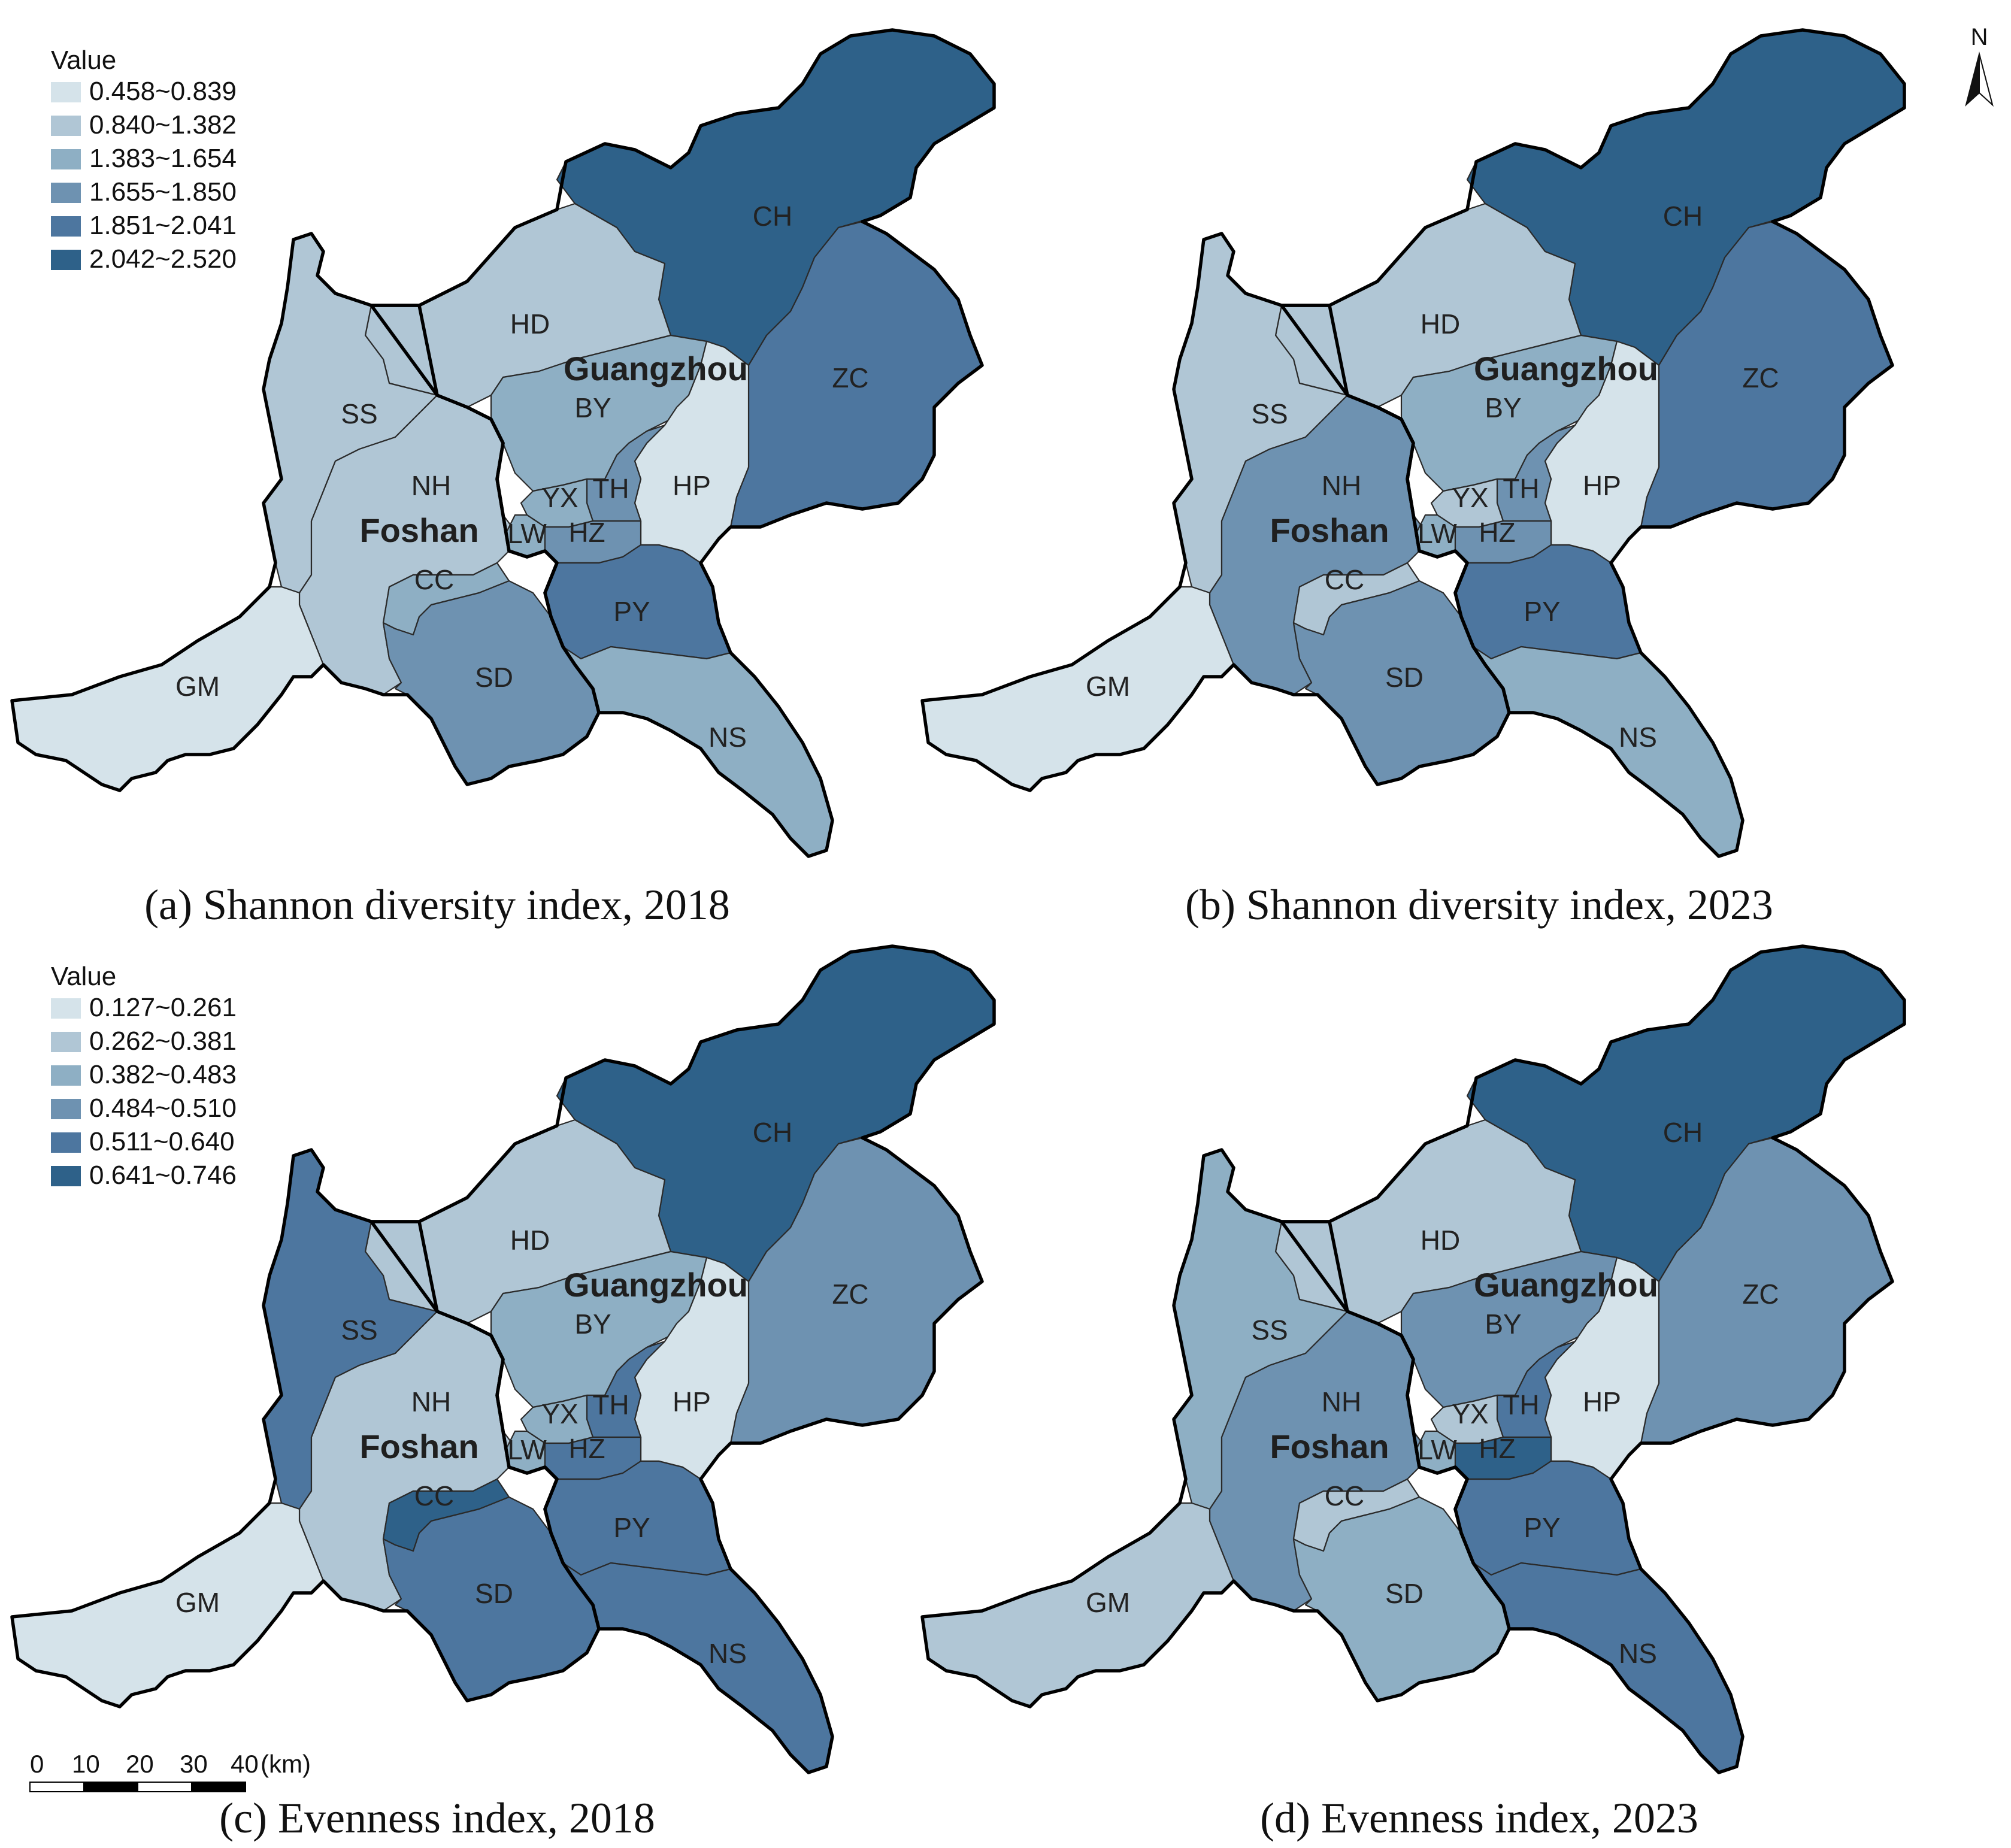 This screenshot has width=2011, height=1848. What do you see at coordinates (163, 1008) in the screenshot?
I see `legend-range-label: 0.127~0.261` at bounding box center [163, 1008].